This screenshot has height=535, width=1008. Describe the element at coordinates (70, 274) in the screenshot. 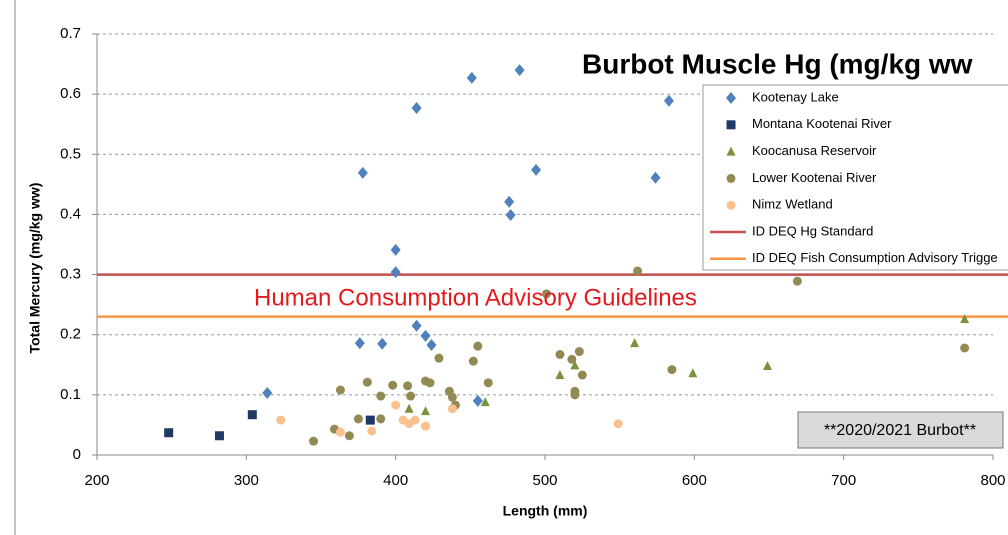

I see `y-tick-label: 0.3` at that location.